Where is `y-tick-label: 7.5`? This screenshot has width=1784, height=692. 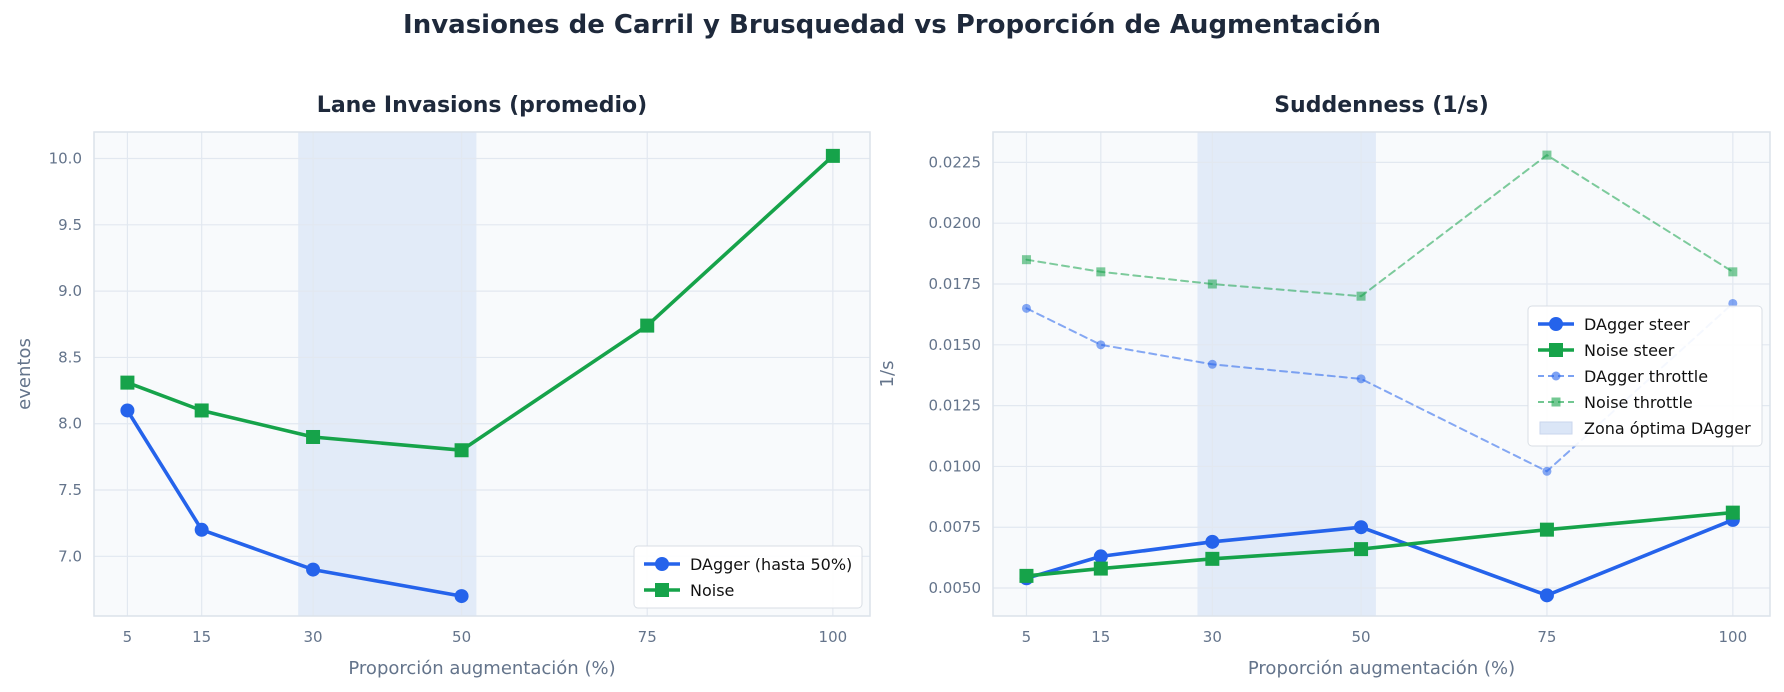
y-tick-label: 7.5 is located at coordinates (70, 490).